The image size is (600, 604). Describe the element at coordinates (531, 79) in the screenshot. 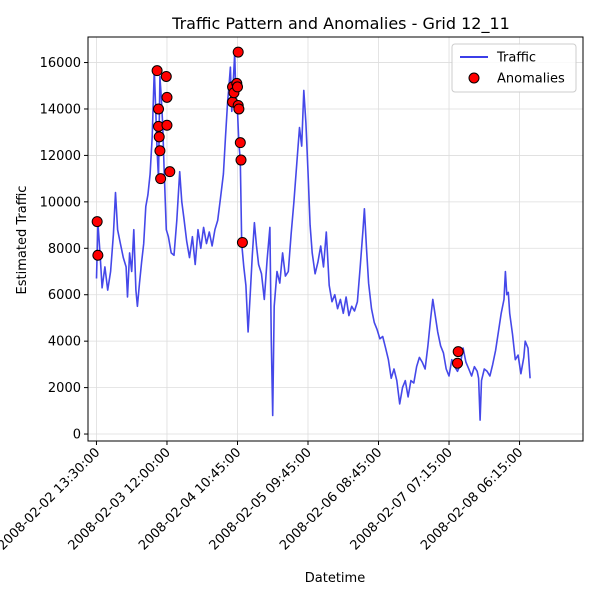

I see `legend-anomalies-label: Anomalies` at that location.